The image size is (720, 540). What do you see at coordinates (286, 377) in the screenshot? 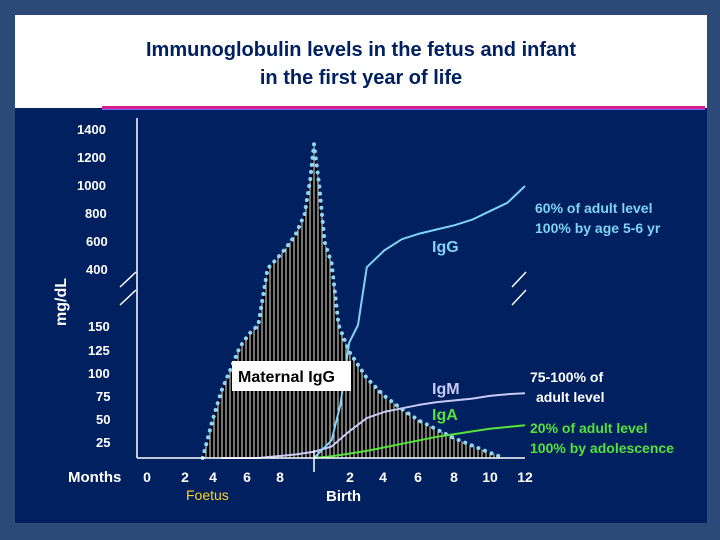
I see `maternal-igg-label: Maternal IgG` at bounding box center [286, 377].